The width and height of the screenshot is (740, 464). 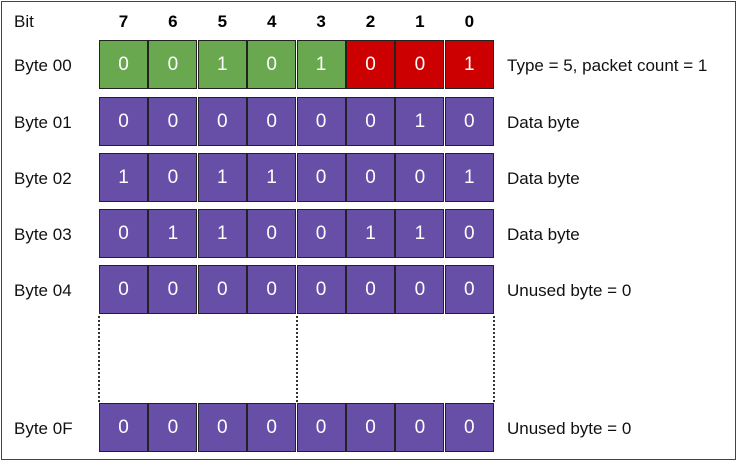 I want to click on byte-label: Byte 04, so click(x=43, y=290).